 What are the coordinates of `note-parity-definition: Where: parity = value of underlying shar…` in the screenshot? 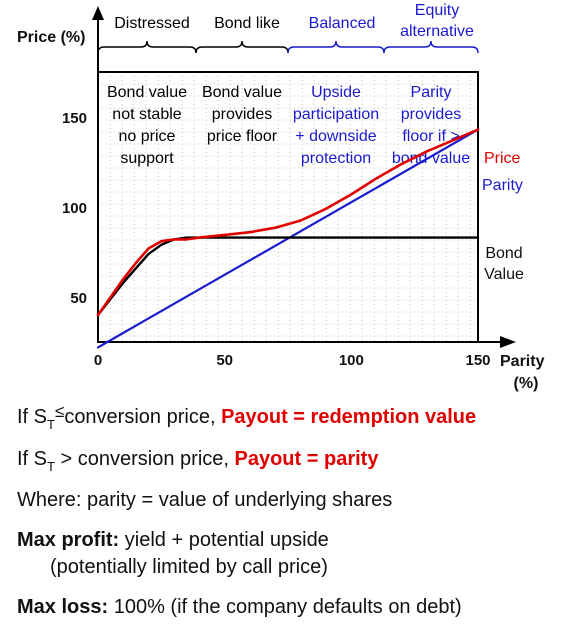 It's located at (205, 500).